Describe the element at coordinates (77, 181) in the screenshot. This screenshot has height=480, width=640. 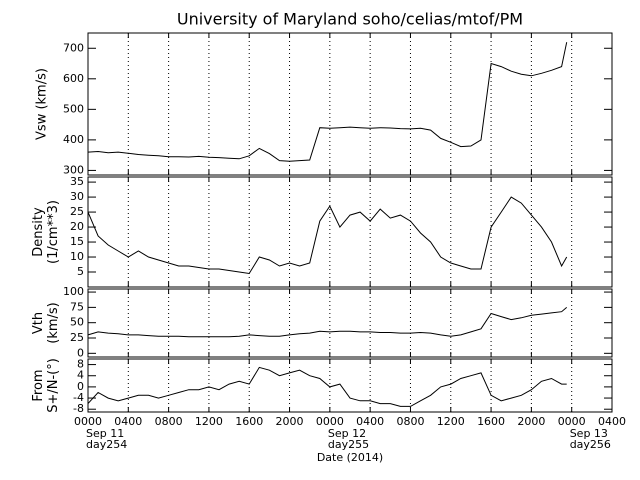
I see `y-tick-label: 35` at that location.